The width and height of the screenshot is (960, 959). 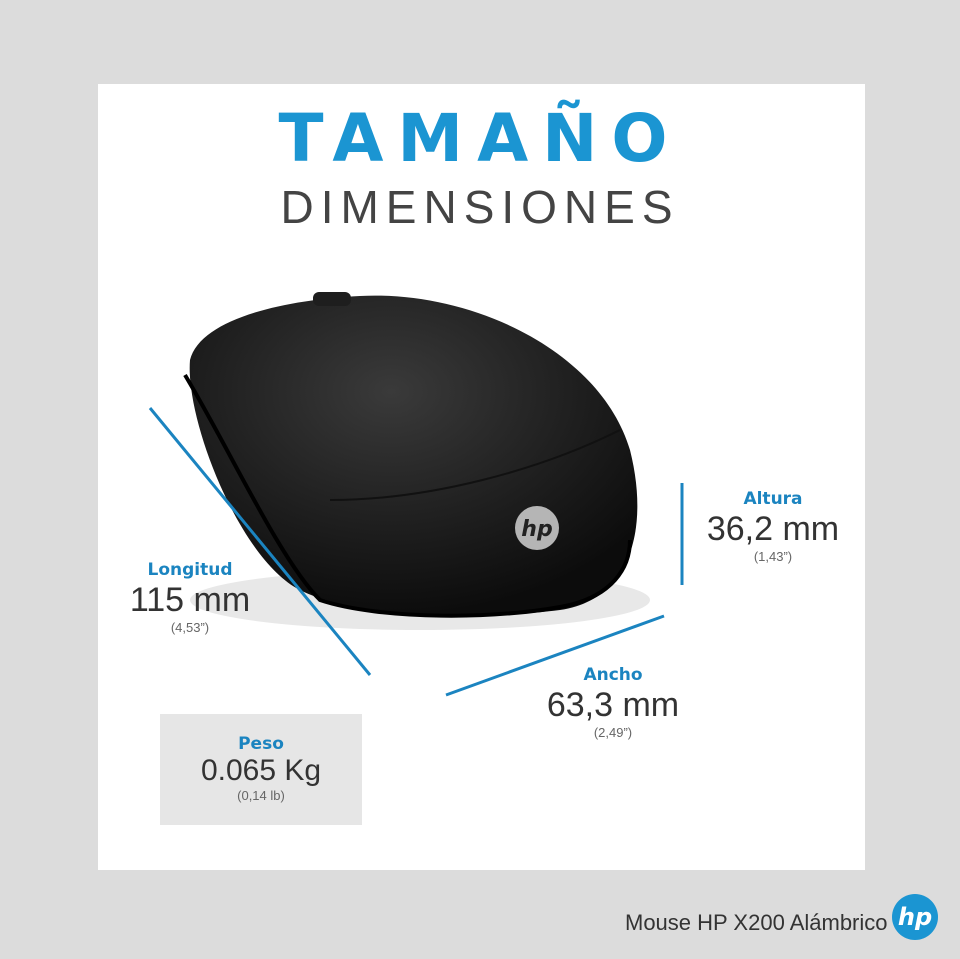 What do you see at coordinates (480, 207) in the screenshot?
I see `page-subtitle: DIMENSIONES` at bounding box center [480, 207].